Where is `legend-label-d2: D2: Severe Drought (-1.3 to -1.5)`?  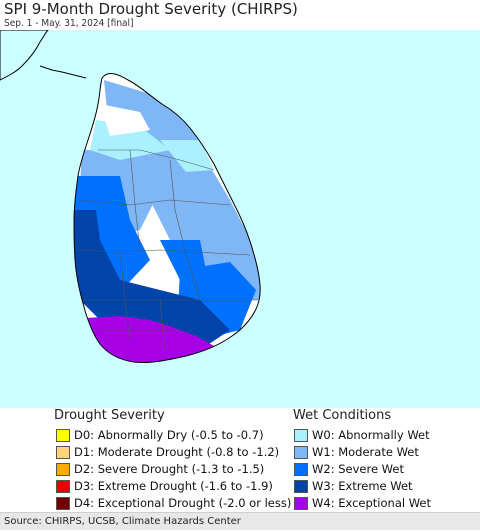 legend-label-d2: D2: Severe Drought (-1.3 to -1.5) is located at coordinates (169, 469).